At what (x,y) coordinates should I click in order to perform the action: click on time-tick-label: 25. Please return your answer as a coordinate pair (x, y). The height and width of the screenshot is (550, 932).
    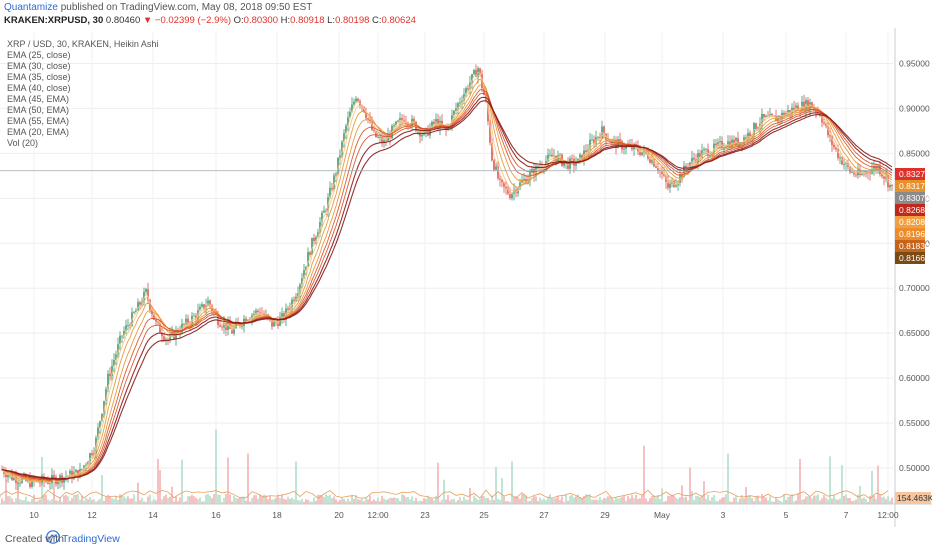
    Looking at the image, I should click on (484, 515).